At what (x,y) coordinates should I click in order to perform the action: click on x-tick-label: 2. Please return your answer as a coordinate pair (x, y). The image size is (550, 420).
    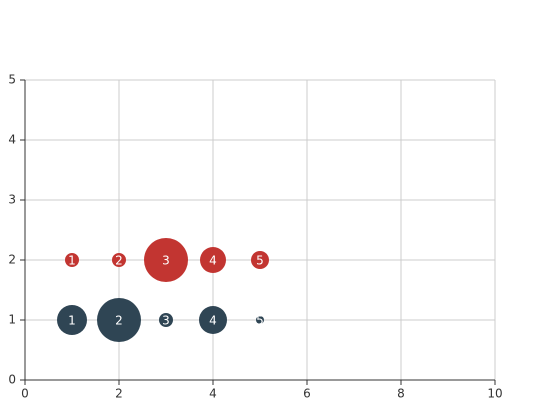
    Looking at the image, I should click on (119, 394).